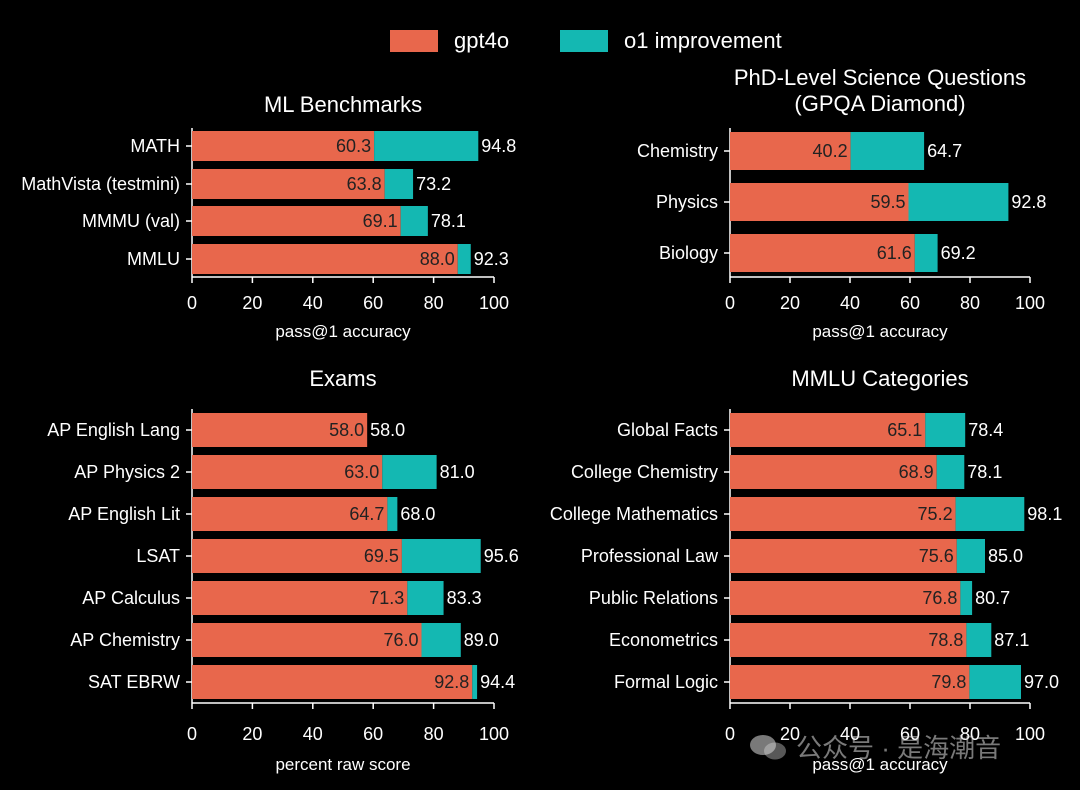 The height and width of the screenshot is (790, 1080). I want to click on category-label: Global Facts, so click(667, 430).